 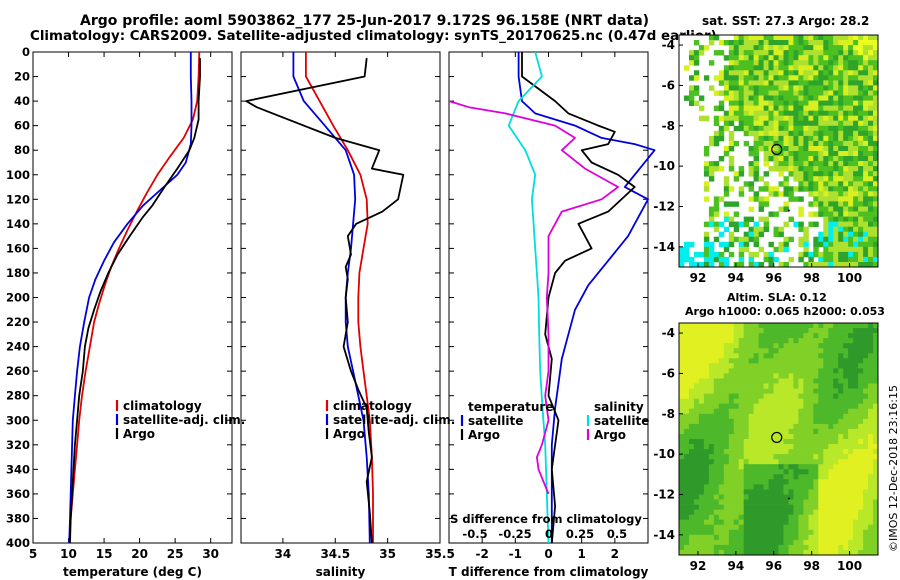 What do you see at coordinates (777, 297) in the screenshot?
I see `sla-map-title: Altim. SLA: 0.12` at bounding box center [777, 297].